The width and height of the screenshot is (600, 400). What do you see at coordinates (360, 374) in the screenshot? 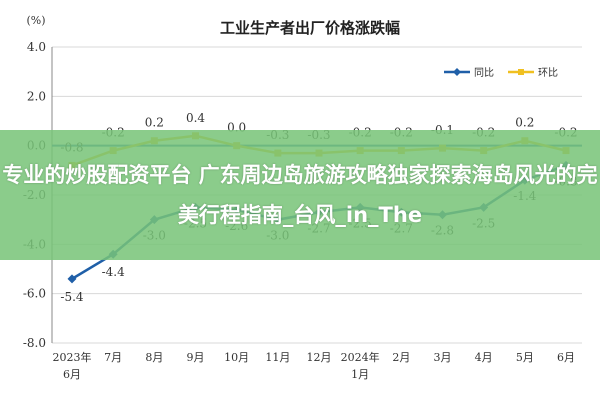
I see `x-tick-label: 1月` at bounding box center [360, 374].